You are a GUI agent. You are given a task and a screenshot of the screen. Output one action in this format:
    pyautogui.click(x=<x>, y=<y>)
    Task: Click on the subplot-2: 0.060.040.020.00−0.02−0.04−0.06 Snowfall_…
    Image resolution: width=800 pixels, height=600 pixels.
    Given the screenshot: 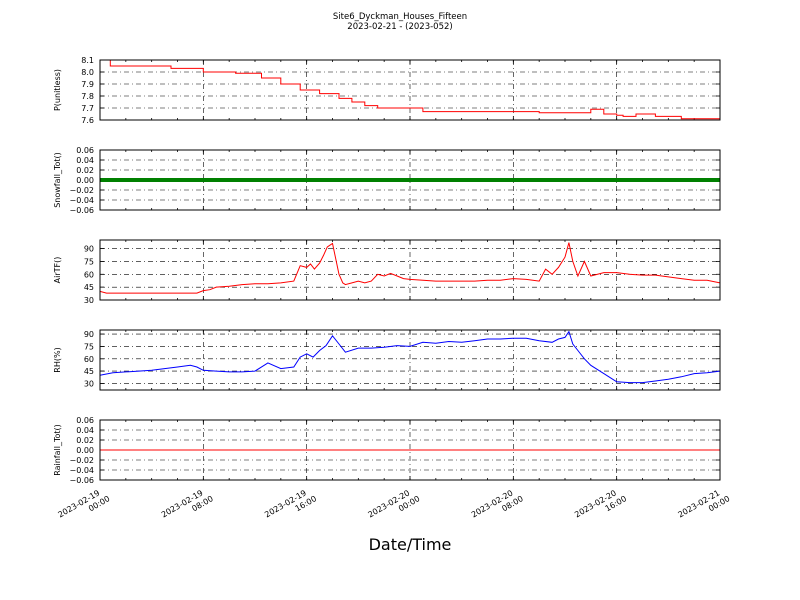 What is the action you would take?
    pyautogui.click(x=387, y=180)
    